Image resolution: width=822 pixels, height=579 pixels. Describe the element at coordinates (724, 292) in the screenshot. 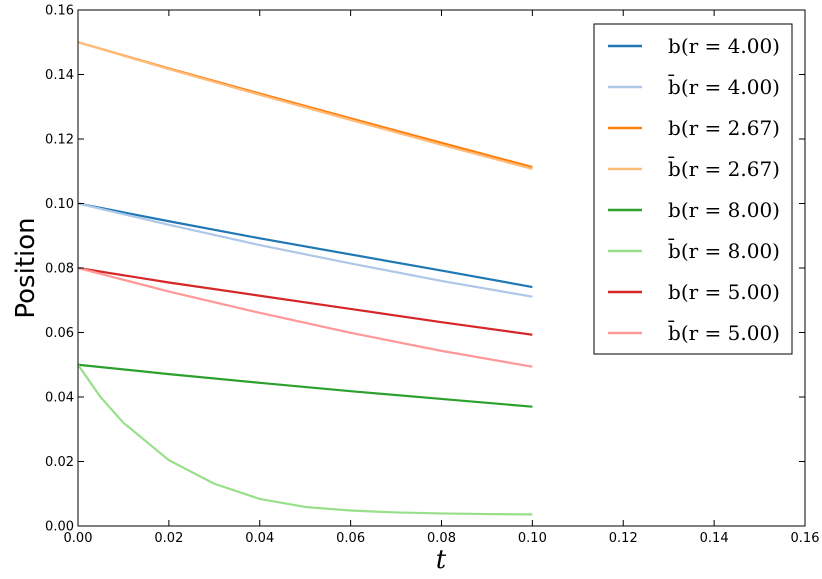

I see `legend-label-6: b(r = 5.00)` at that location.